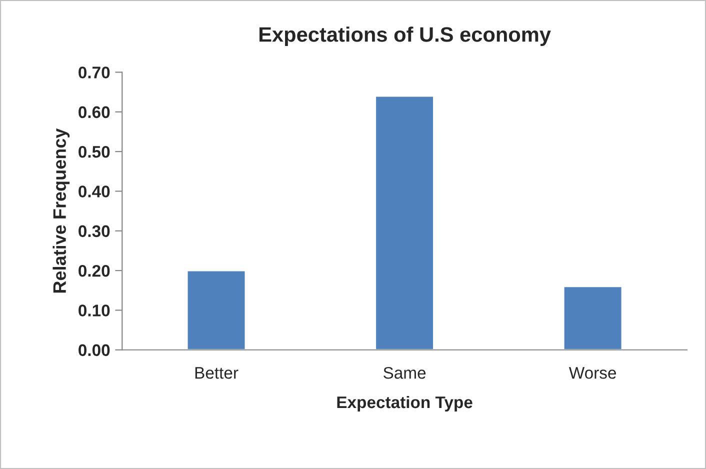 This screenshot has width=706, height=469. What do you see at coordinates (405, 36) in the screenshot?
I see `chart-title: Expectations of U.S economy` at bounding box center [405, 36].